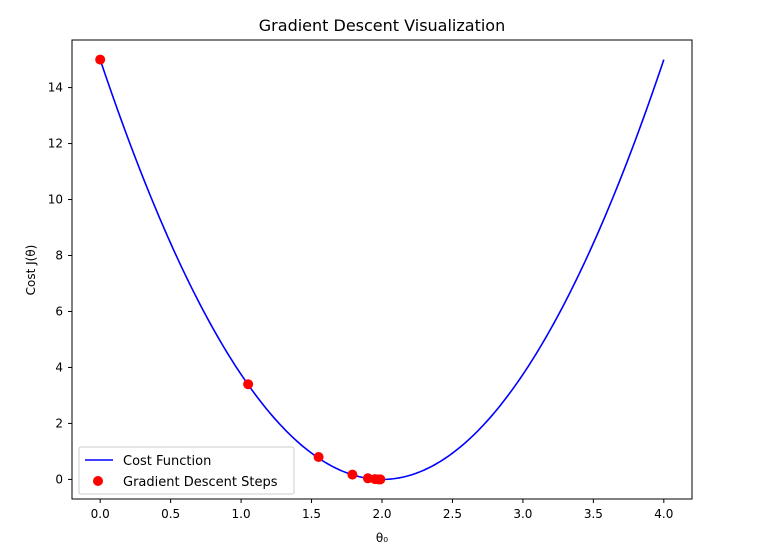 The height and width of the screenshot is (558, 759). What do you see at coordinates (59, 256) in the screenshot?
I see `y-tick-label: 8` at bounding box center [59, 256].